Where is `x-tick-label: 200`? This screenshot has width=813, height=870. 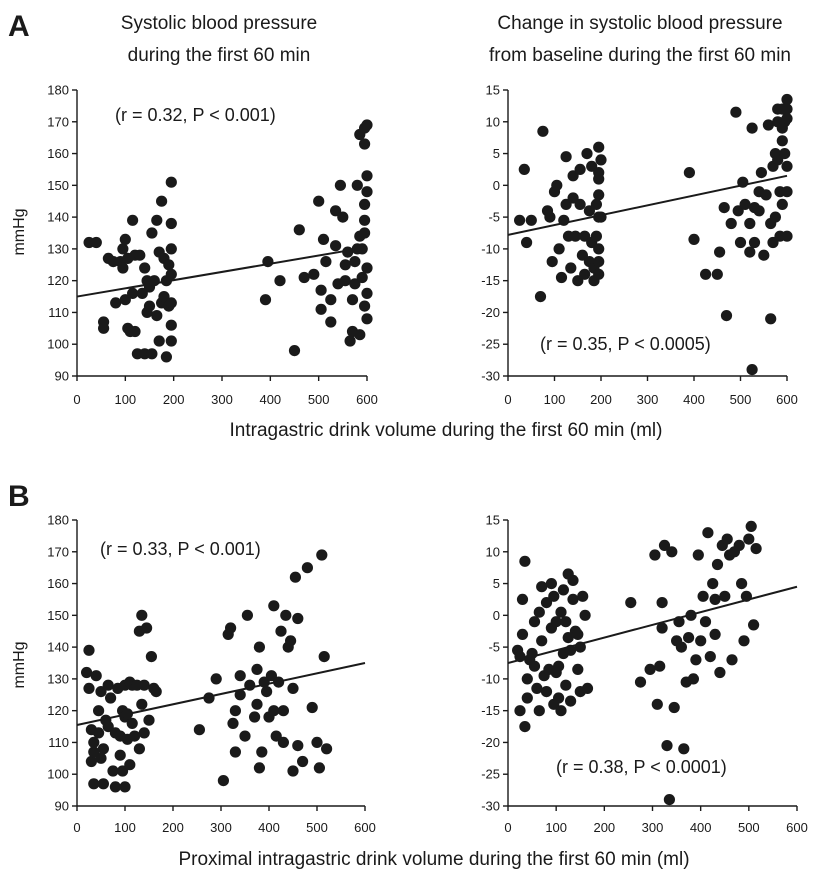 x-tick-label: 200 is located at coordinates (601, 399).